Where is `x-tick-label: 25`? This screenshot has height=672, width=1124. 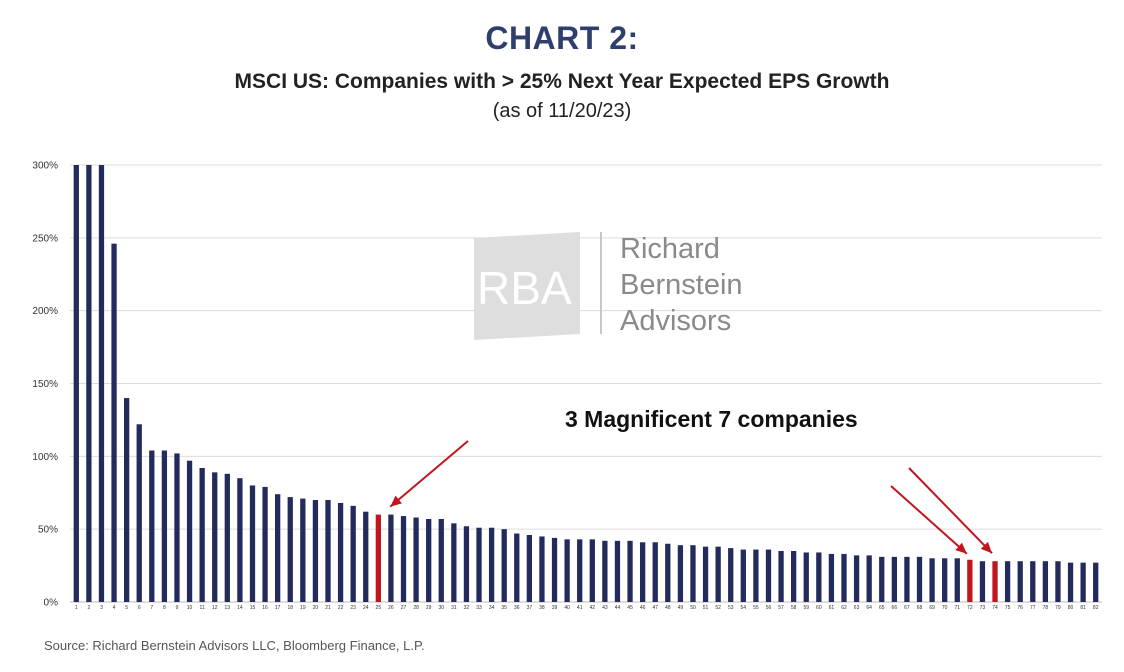
x-tick-label: 25 is located at coordinates (379, 608).